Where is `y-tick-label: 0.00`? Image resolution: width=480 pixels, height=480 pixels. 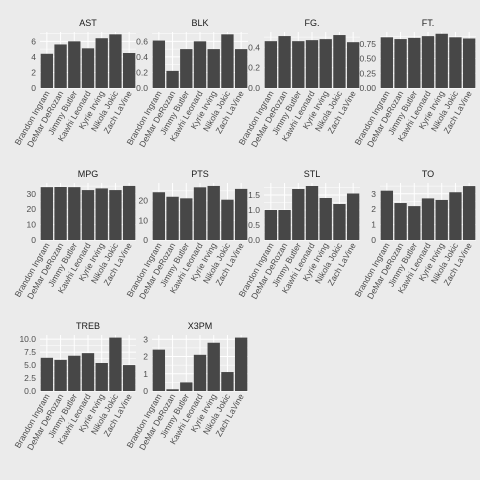 y-tick-label: 0.00 is located at coordinates (367, 88).